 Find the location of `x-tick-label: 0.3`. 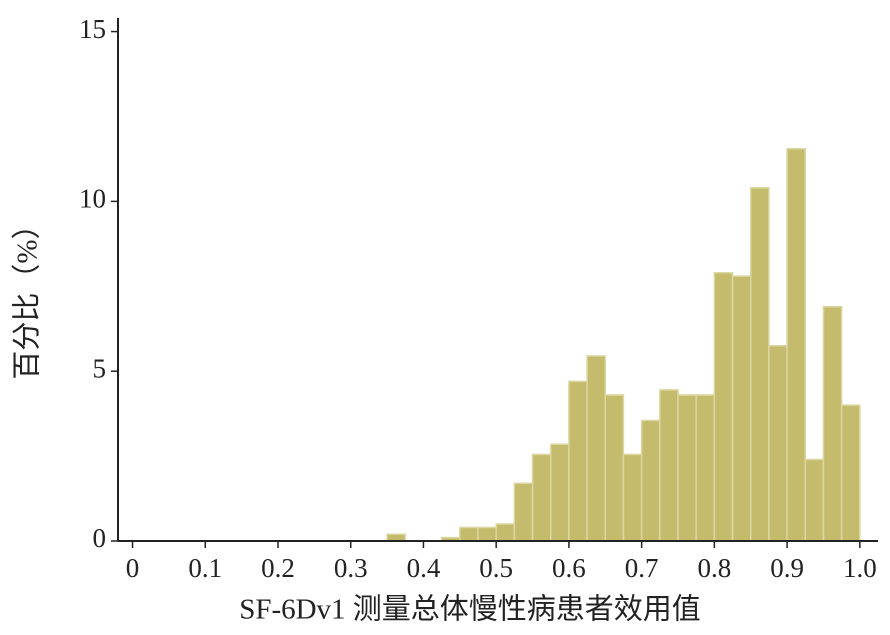

x-tick-label: 0.3 is located at coordinates (351, 568).